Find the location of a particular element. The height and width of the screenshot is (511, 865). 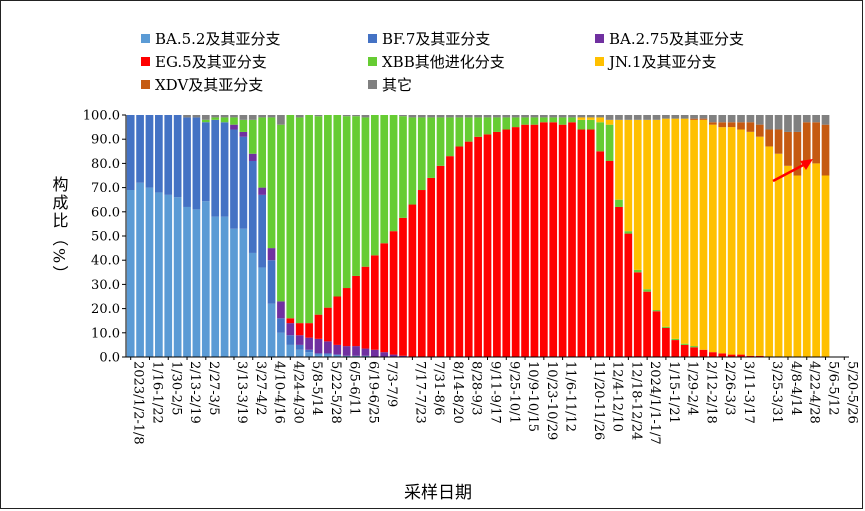

y-tick-label: 30.0 is located at coordinates (105, 285).